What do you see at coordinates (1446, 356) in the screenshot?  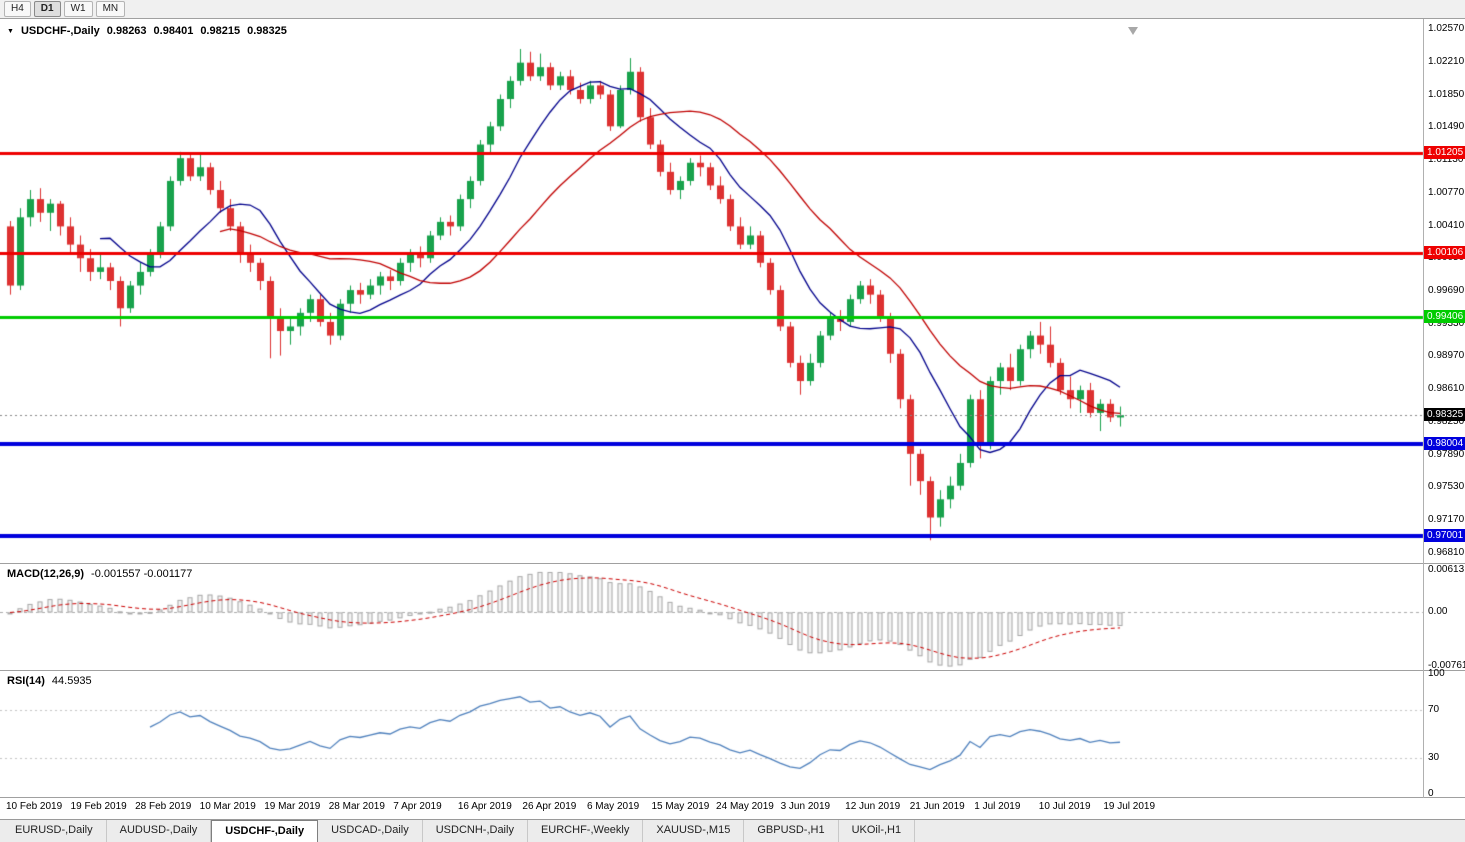 I see `price-tick: 0.98970` at bounding box center [1446, 356].